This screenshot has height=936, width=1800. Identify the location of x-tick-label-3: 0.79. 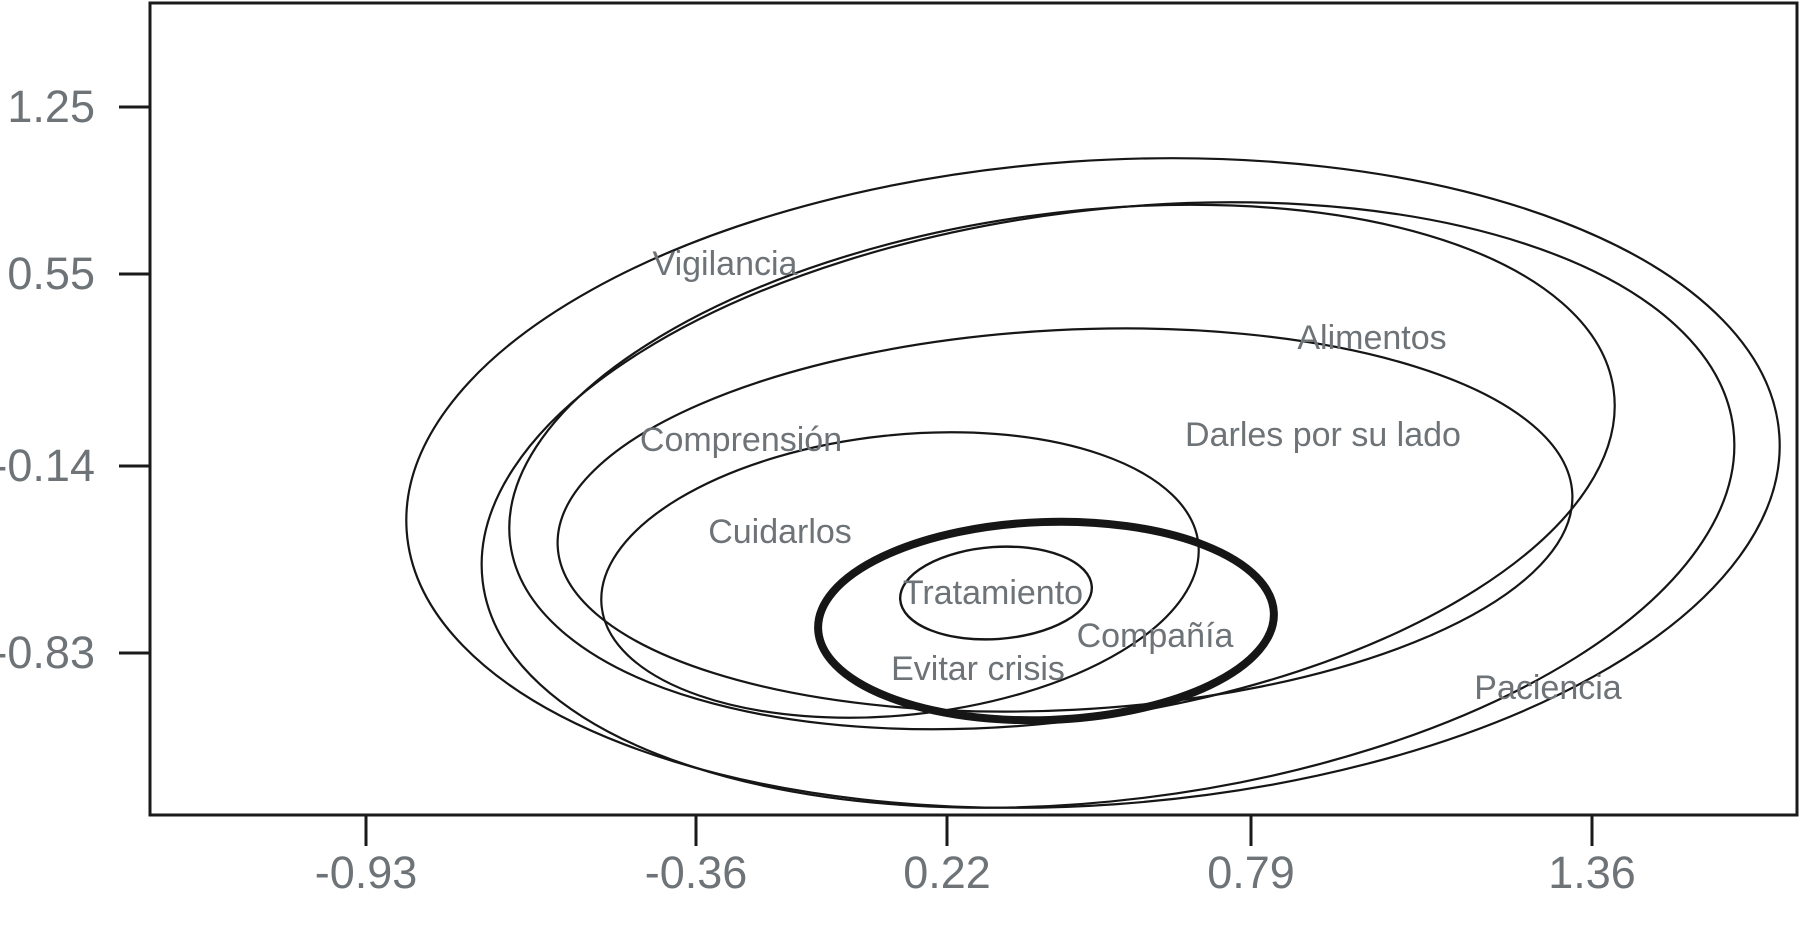
(1251, 872).